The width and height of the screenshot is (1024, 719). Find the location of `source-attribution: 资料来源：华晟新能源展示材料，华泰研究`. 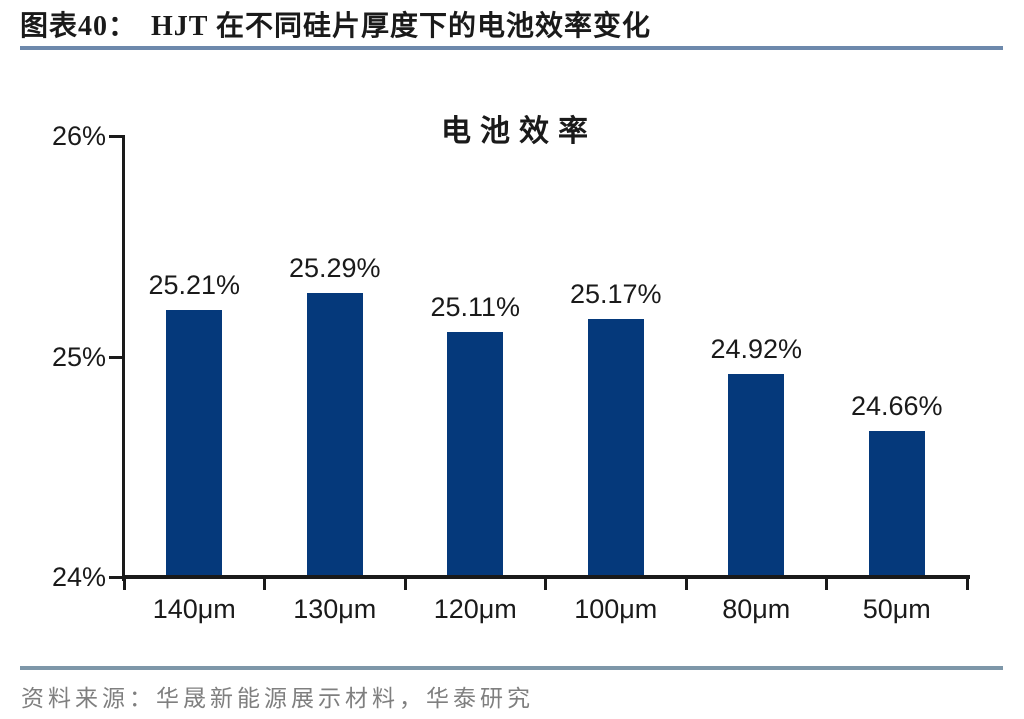

source-attribution: 资料来源：华晟新能源展示材料，华泰研究 is located at coordinates (277, 698).